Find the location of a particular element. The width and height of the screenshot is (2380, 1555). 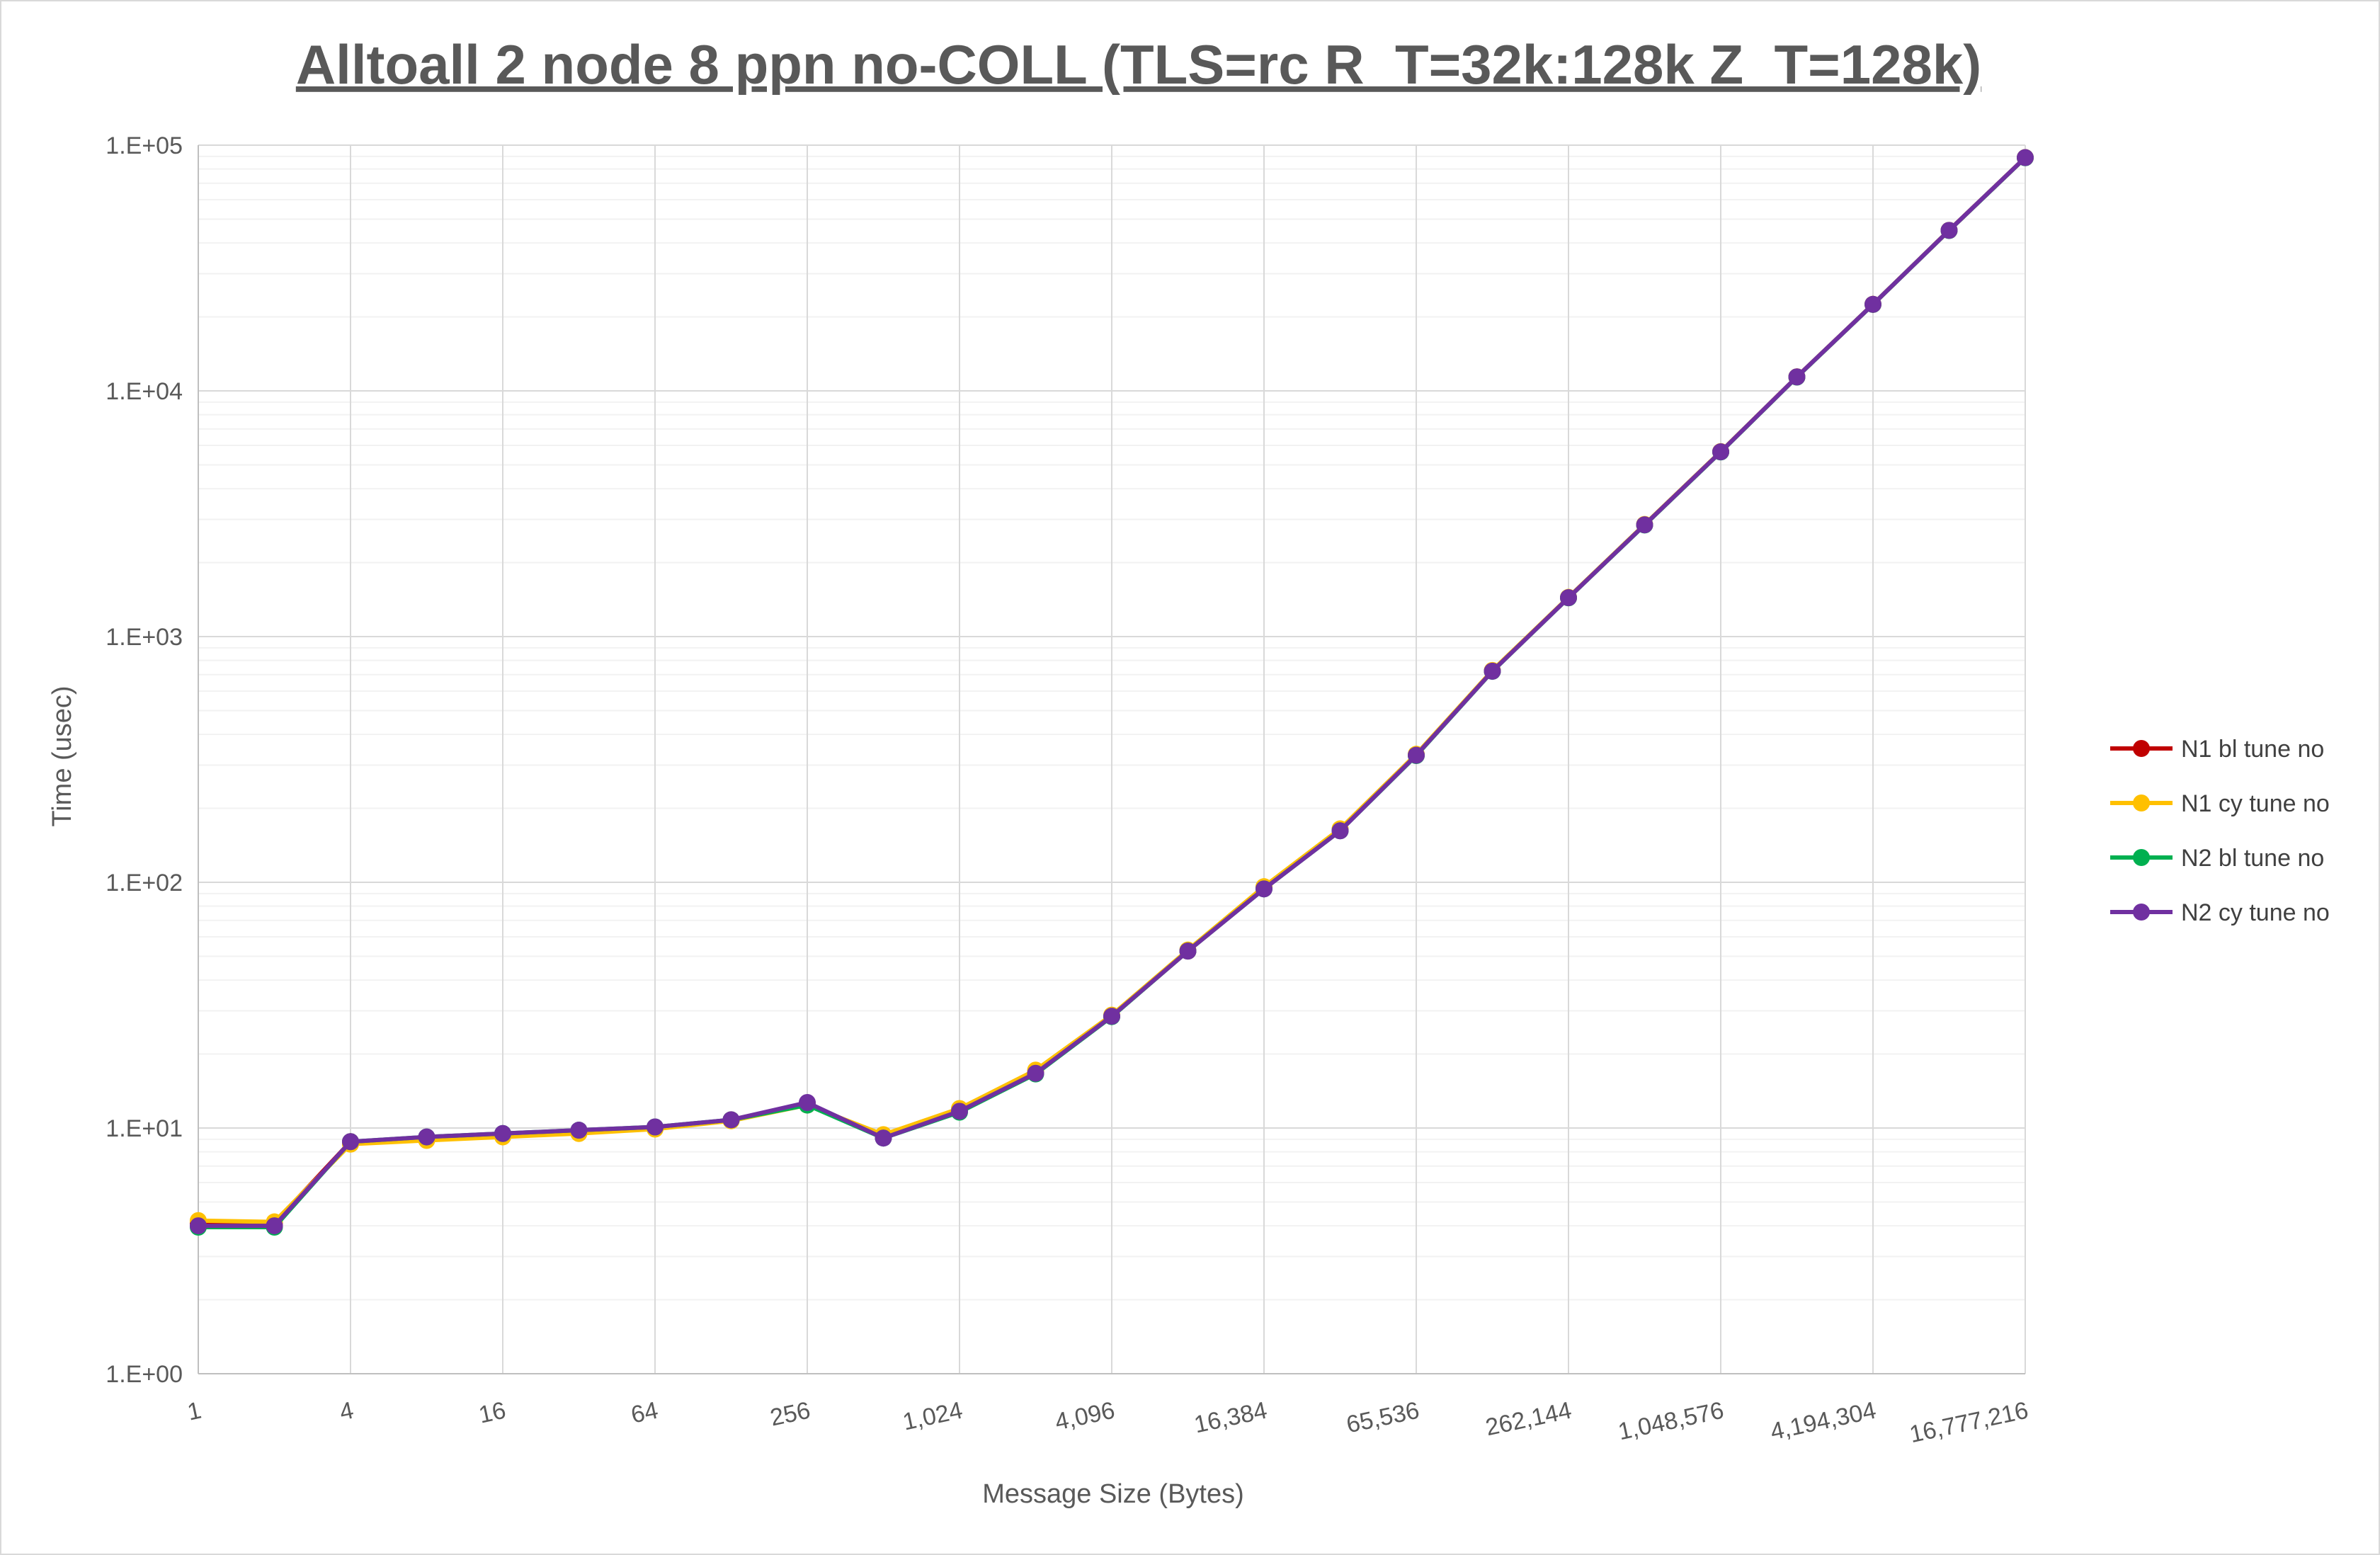

x-tick-label: 64 is located at coordinates (645, 1413).